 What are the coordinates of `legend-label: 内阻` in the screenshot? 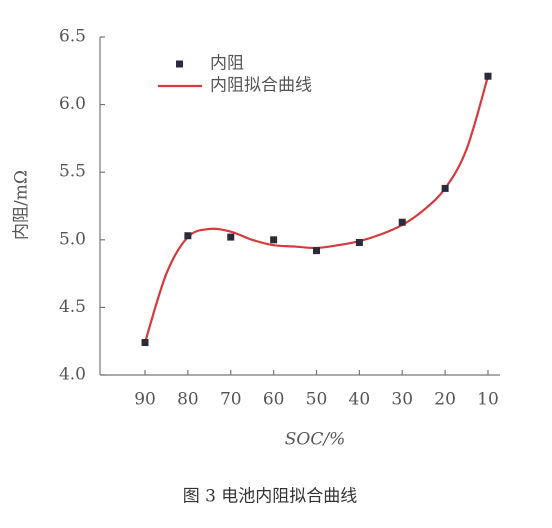 It's located at (227, 64).